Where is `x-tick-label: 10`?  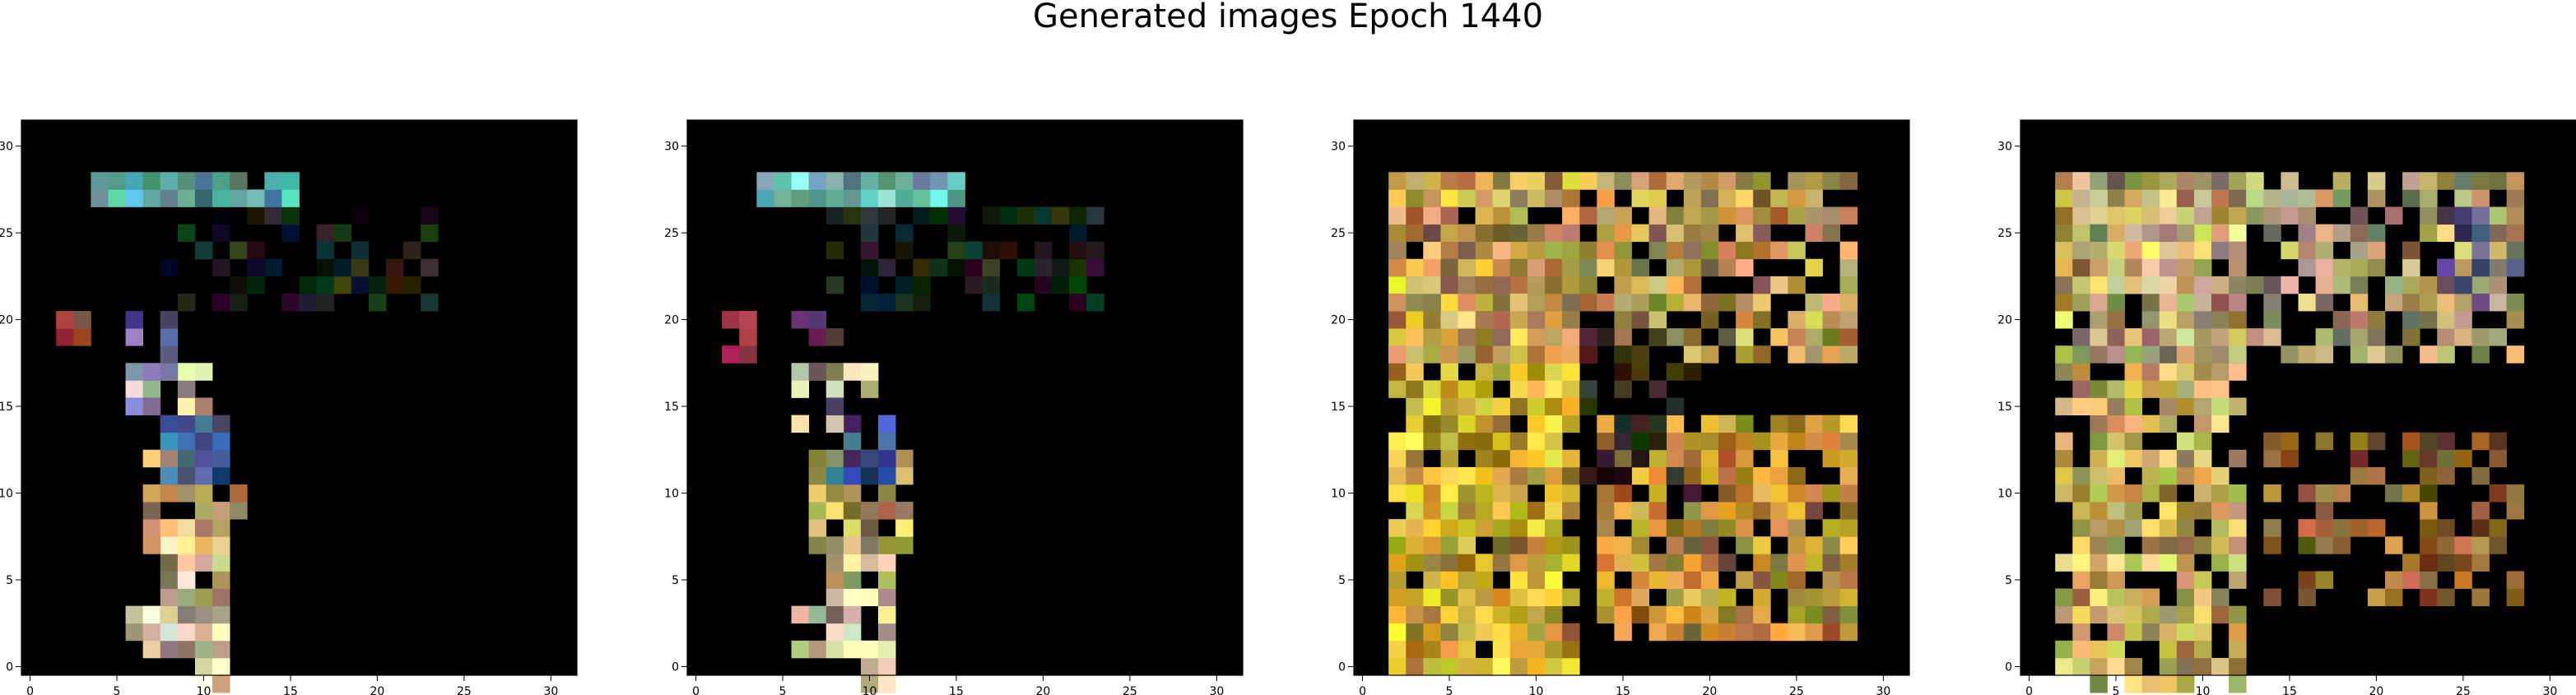
x-tick-label: 10 is located at coordinates (2203, 690).